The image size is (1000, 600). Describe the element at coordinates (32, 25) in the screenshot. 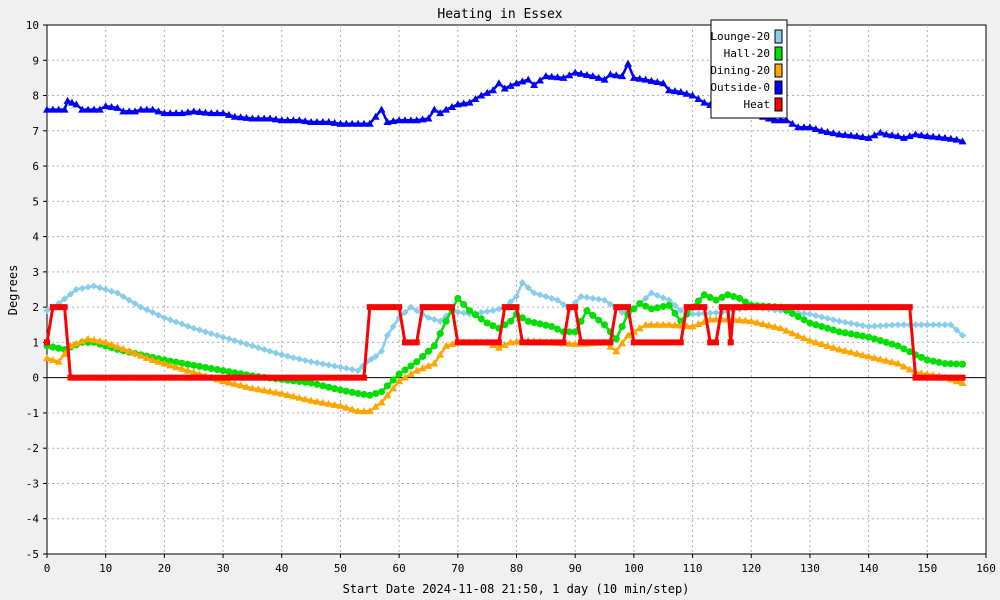

I see `y-tick-label: 10` at that location.